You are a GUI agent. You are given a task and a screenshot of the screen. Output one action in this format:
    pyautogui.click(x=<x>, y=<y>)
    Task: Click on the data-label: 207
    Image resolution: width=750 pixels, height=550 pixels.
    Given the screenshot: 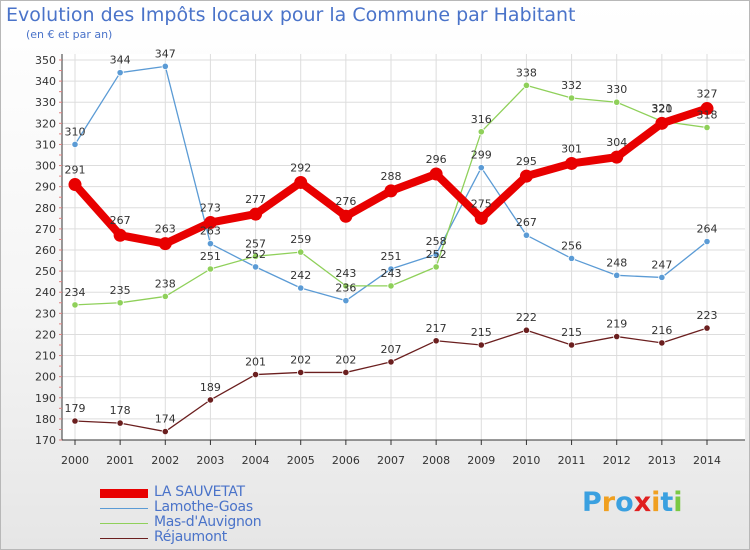 What is the action you would take?
    pyautogui.click(x=391, y=349)
    